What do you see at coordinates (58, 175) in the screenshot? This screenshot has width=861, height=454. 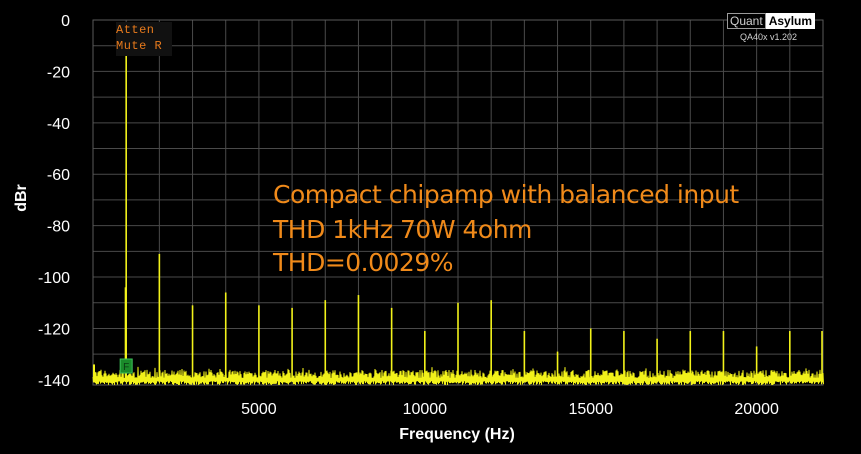 I see `y-tick-label: -60` at bounding box center [58, 175].